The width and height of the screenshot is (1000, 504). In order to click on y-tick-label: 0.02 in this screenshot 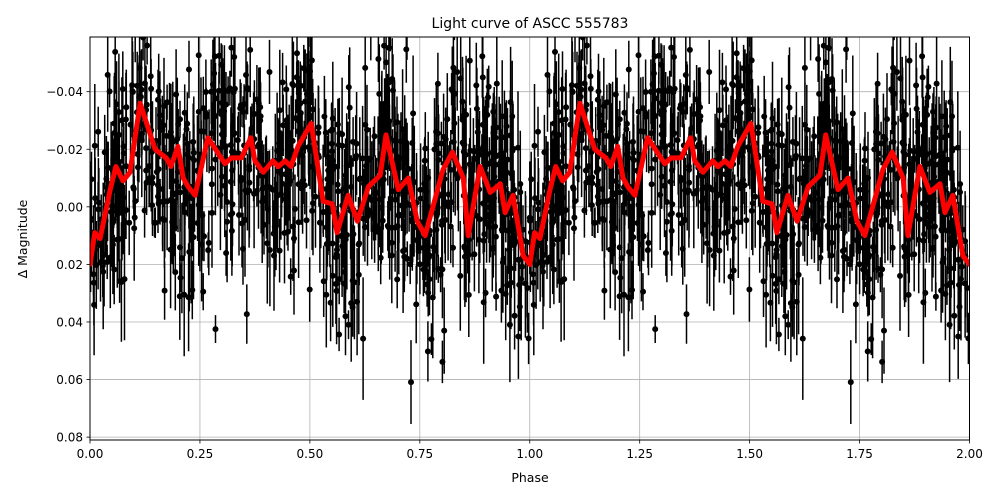, I will do `click(69, 265)`.